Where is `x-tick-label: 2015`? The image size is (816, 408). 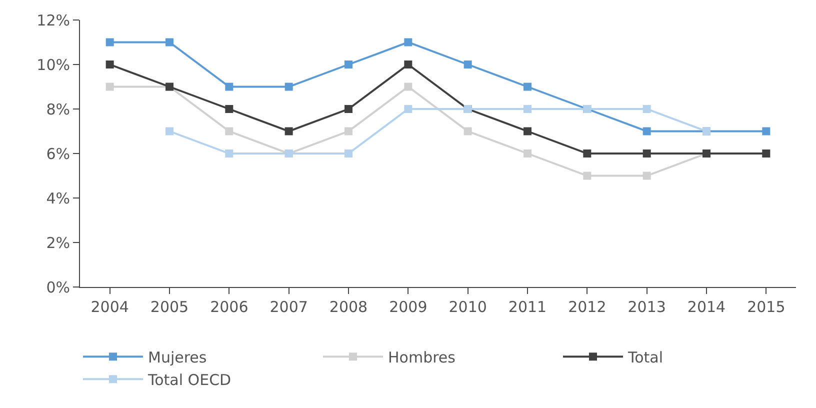 x-tick-label: 2015 is located at coordinates (766, 307).